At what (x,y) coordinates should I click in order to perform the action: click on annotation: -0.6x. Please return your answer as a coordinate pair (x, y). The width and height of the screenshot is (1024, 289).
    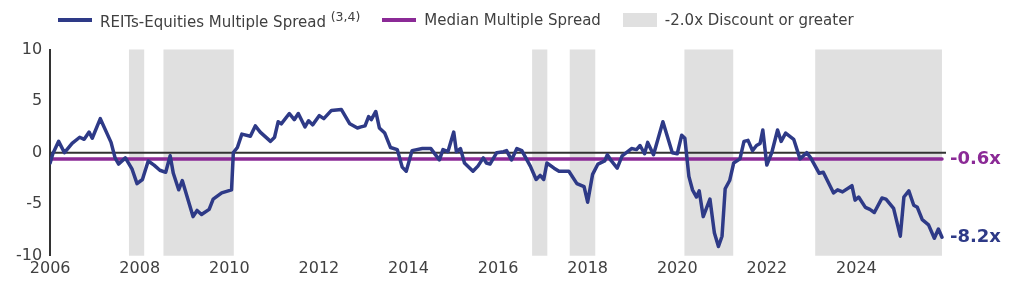
    Looking at the image, I should click on (975, 157).